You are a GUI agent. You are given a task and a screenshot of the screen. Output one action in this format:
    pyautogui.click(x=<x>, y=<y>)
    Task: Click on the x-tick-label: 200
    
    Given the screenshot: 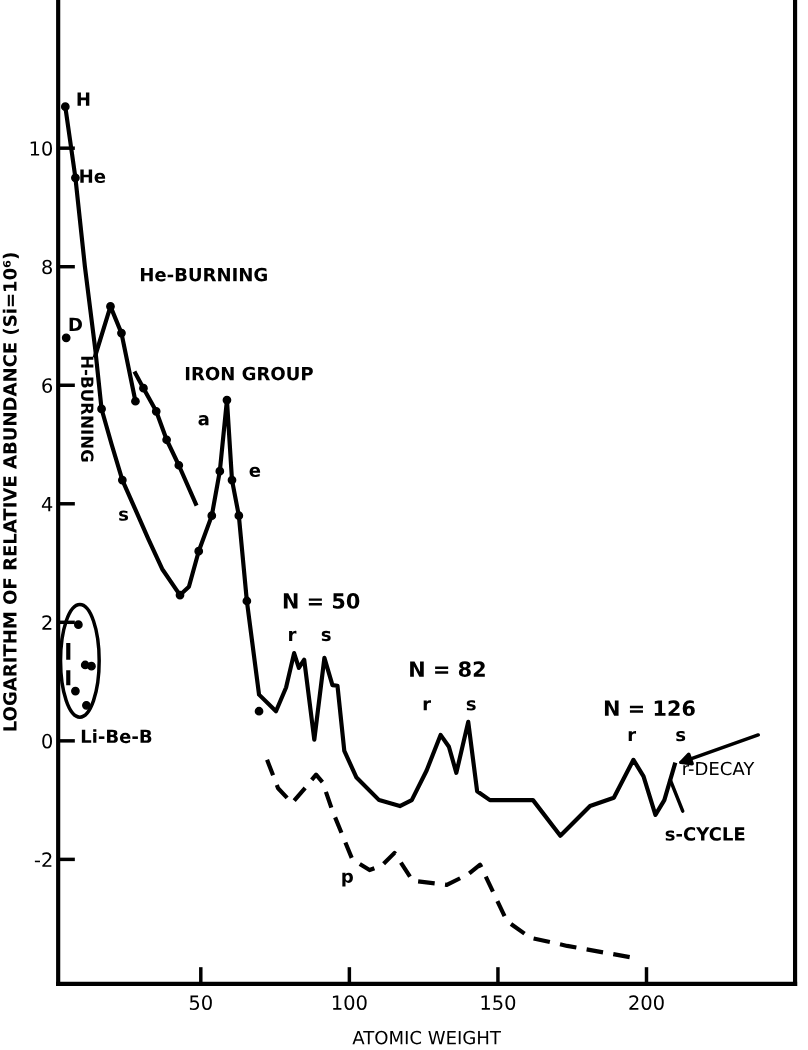 What is the action you would take?
    pyautogui.click(x=646, y=1003)
    